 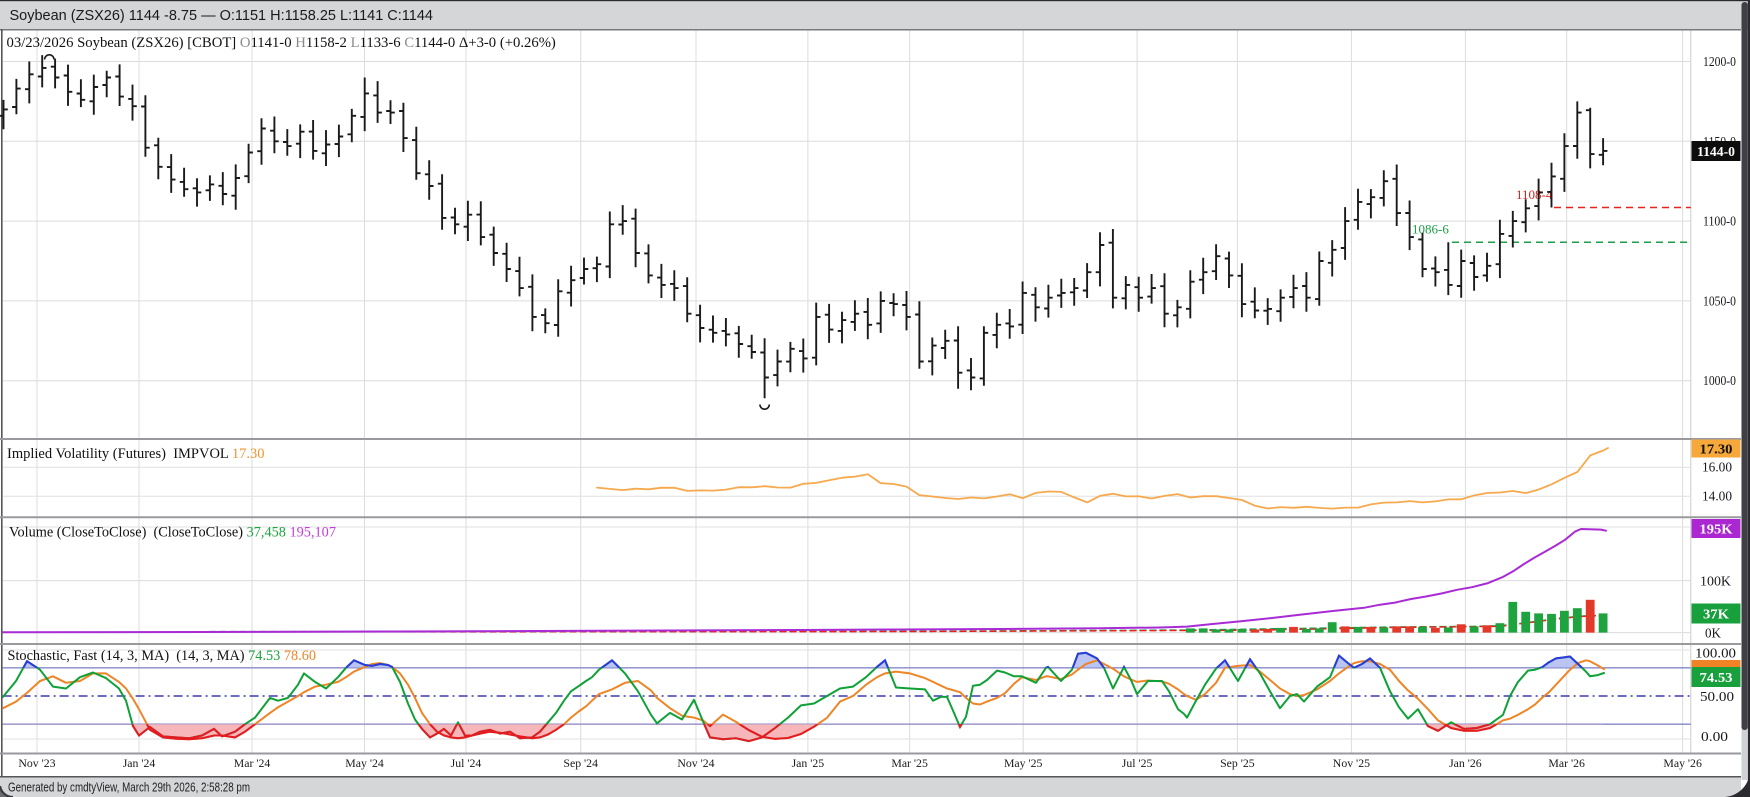 What do you see at coordinates (1237, 763) in the screenshot?
I see `svg-text: Sep '25` at bounding box center [1237, 763].